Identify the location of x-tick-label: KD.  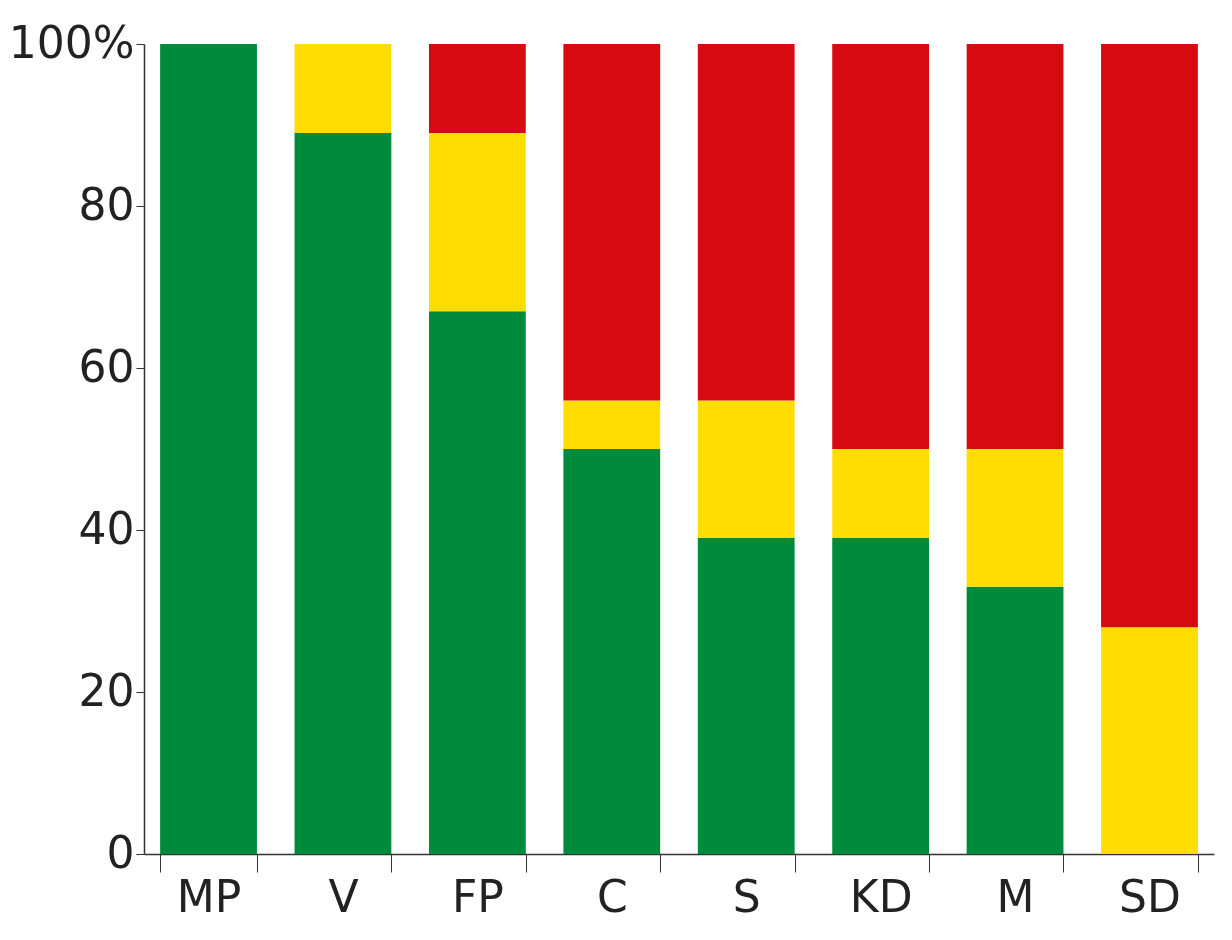
(881, 896).